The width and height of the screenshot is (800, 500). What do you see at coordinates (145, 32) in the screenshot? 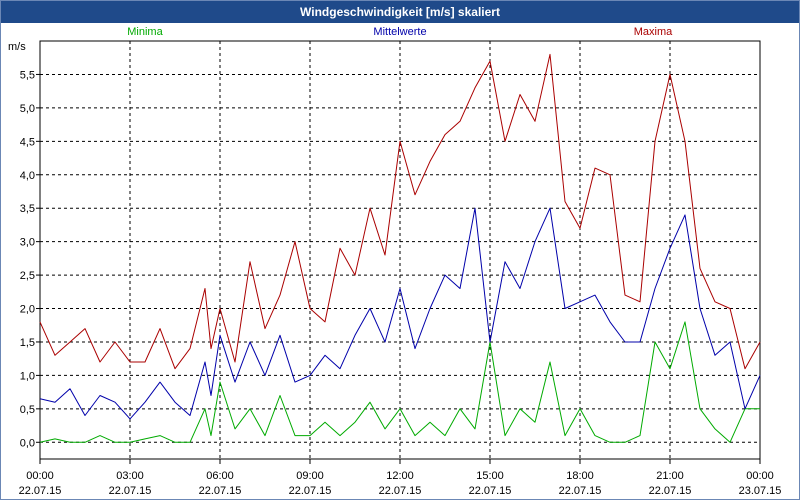
I see `legend-minima: Minima` at bounding box center [145, 32].